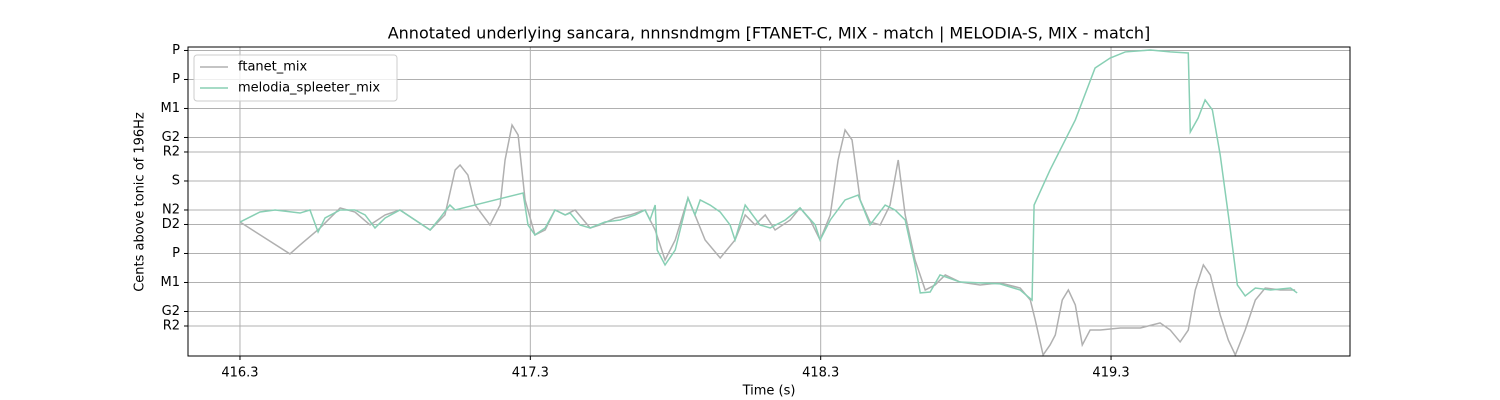  I want to click on x-tick-label: 417.3, so click(530, 373).